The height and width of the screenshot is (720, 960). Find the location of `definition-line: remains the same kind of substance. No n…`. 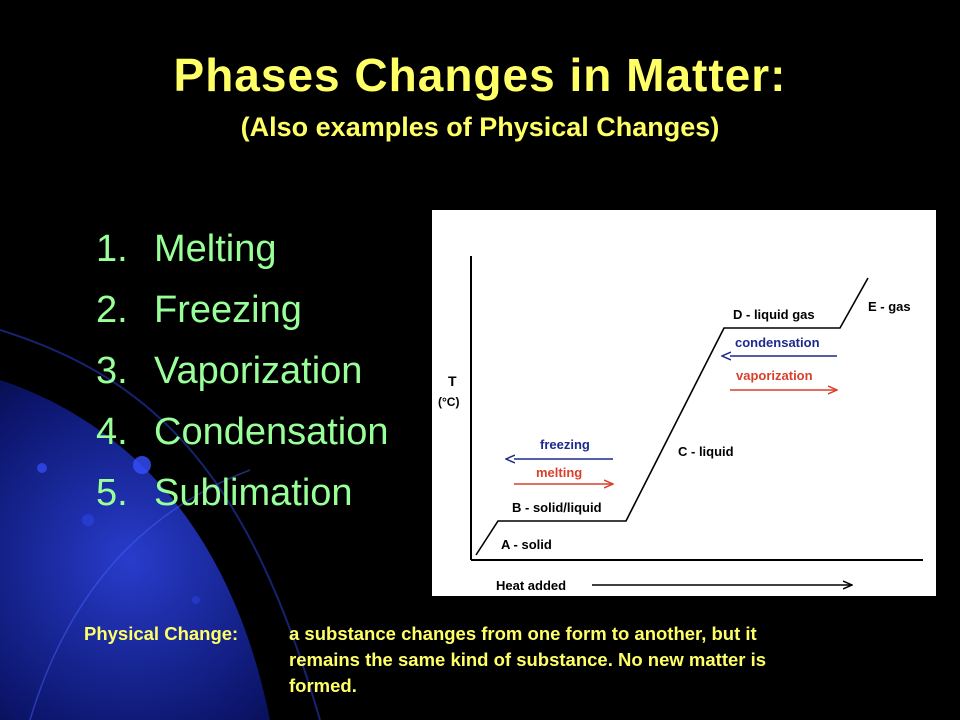

definition-line: remains the same kind of substance. No n… is located at coordinates (528, 659).